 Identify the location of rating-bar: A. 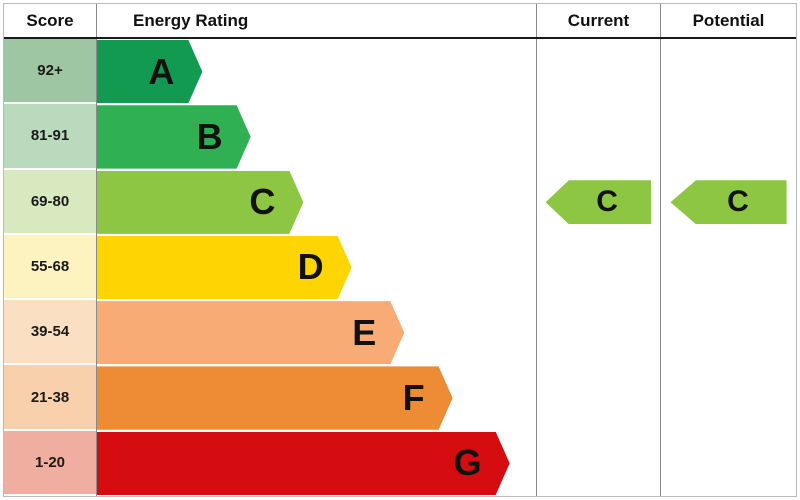
(149, 71).